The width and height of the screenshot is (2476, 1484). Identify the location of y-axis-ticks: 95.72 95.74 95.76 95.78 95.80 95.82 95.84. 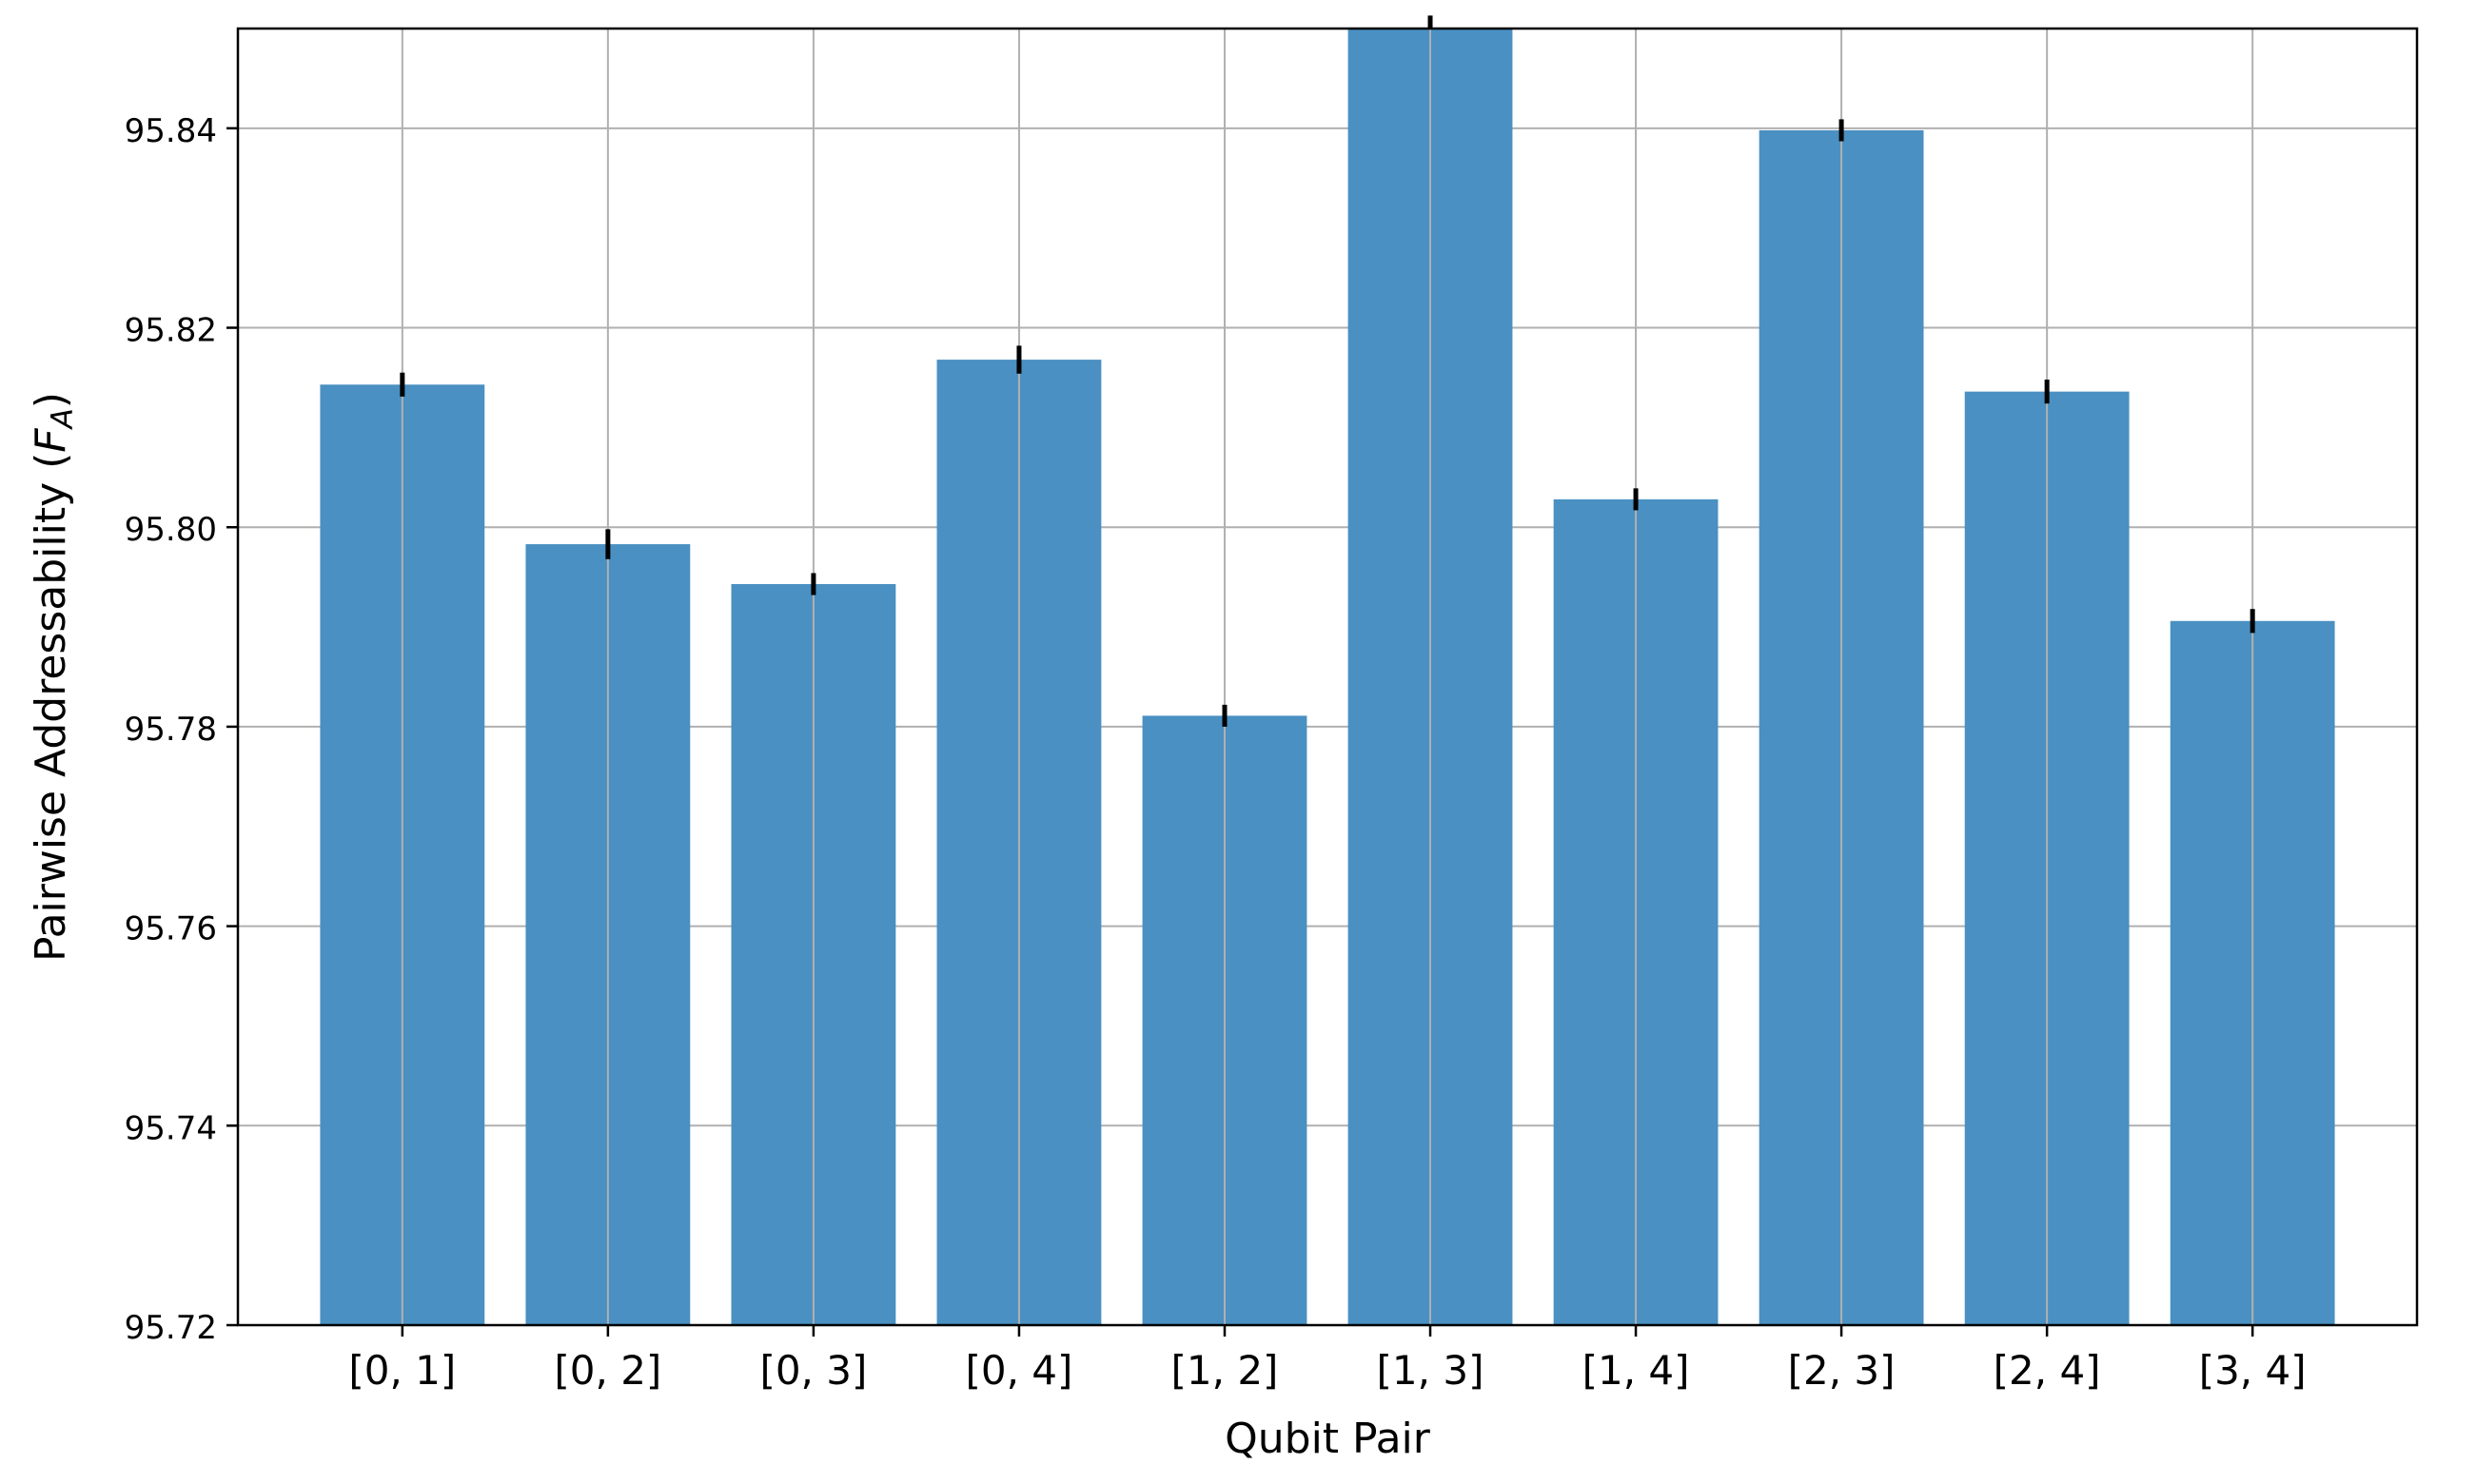
(181, 729).